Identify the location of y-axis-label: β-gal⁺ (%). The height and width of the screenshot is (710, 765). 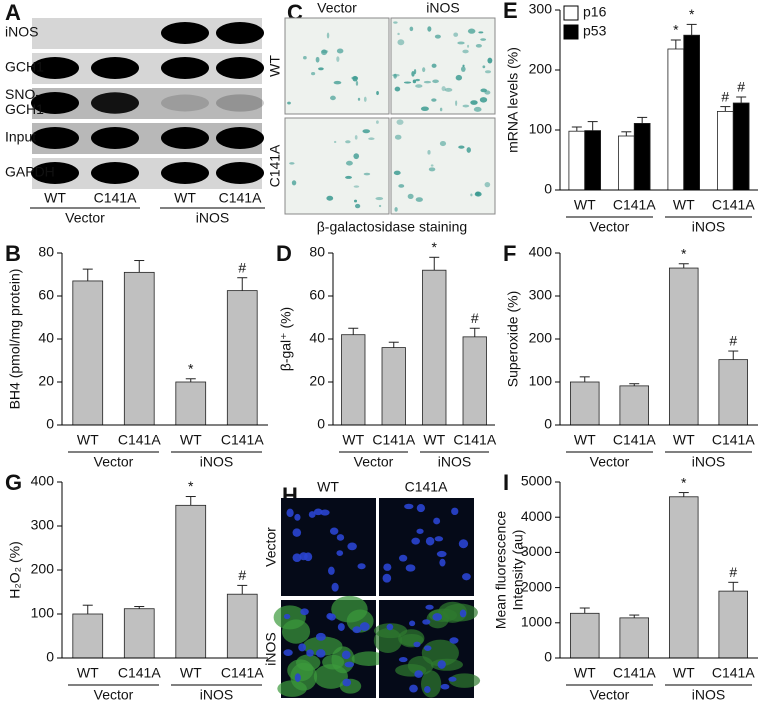
(286, 339).